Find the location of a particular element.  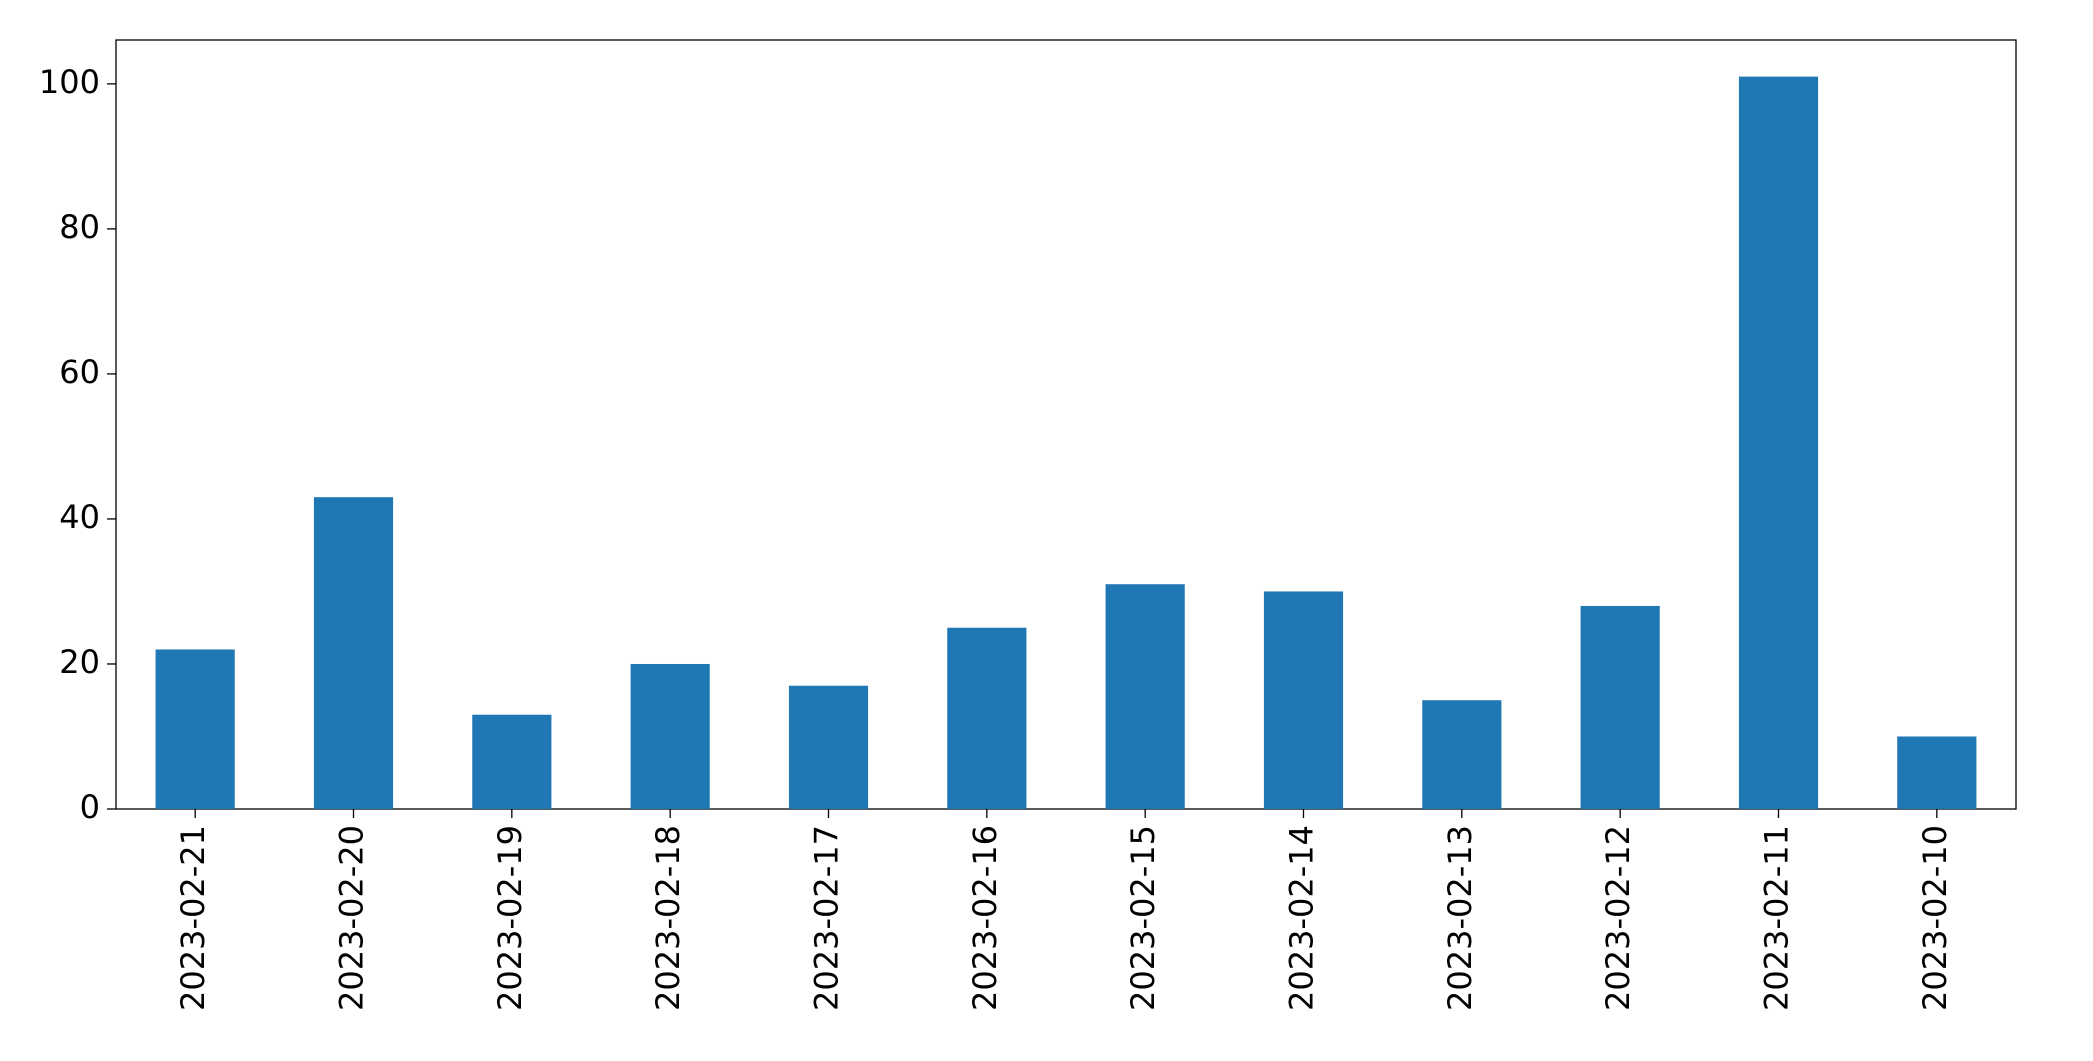

x-tick-label: 2023-02-15 is located at coordinates (1143, 918).